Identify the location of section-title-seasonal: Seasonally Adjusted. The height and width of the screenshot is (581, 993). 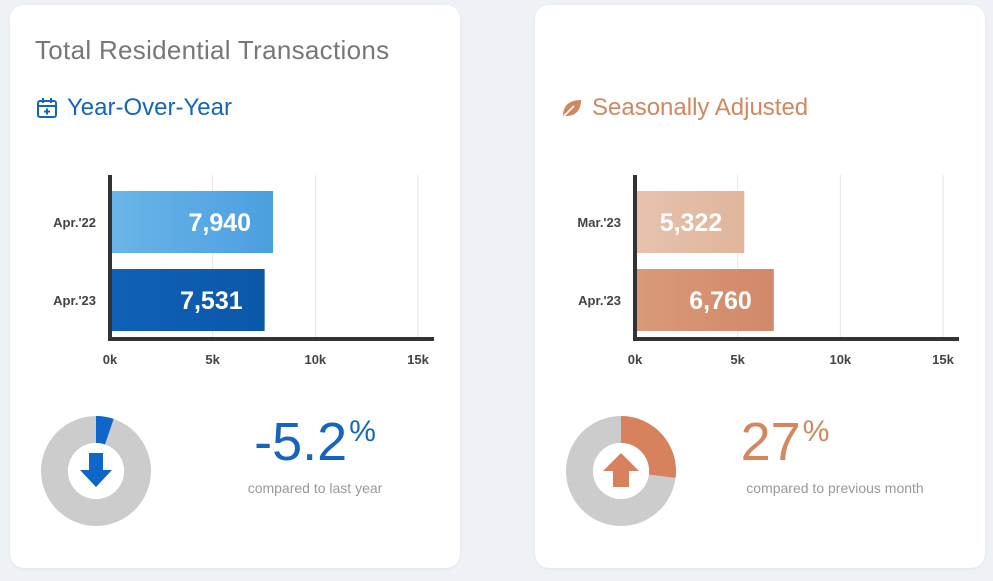
(684, 108).